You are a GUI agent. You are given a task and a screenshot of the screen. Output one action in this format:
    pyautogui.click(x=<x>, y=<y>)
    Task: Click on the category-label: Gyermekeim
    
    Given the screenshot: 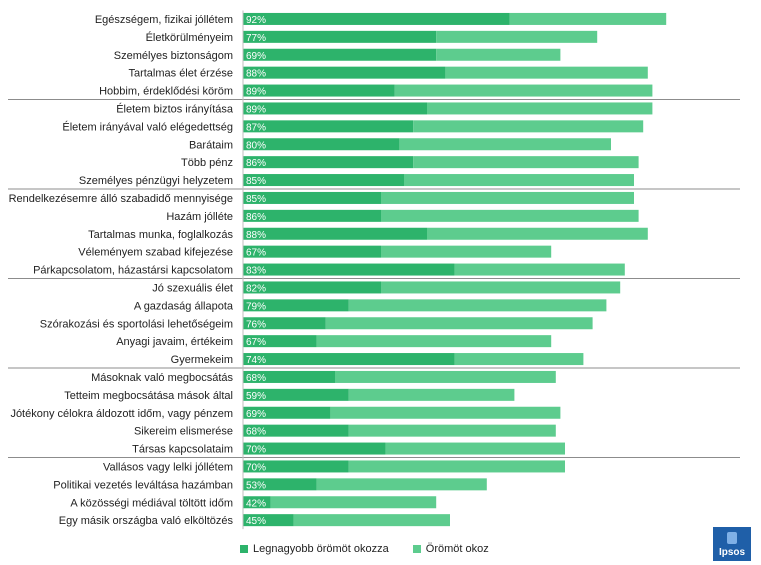 What is the action you would take?
    pyautogui.click(x=202, y=360)
    